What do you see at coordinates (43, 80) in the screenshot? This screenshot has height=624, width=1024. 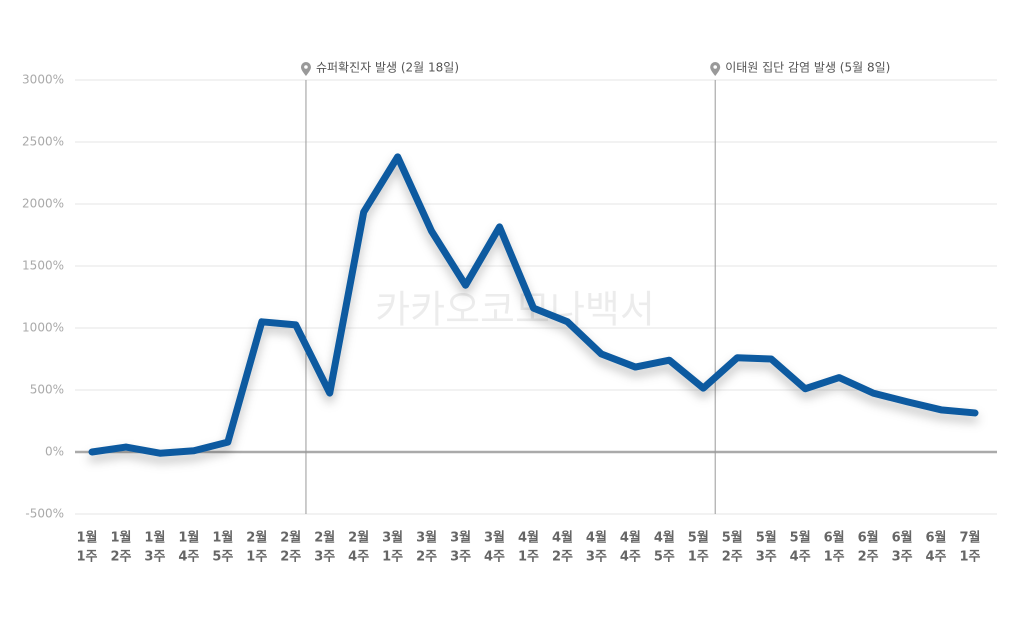 I see `y-tick-label: 3000%` at bounding box center [43, 80].